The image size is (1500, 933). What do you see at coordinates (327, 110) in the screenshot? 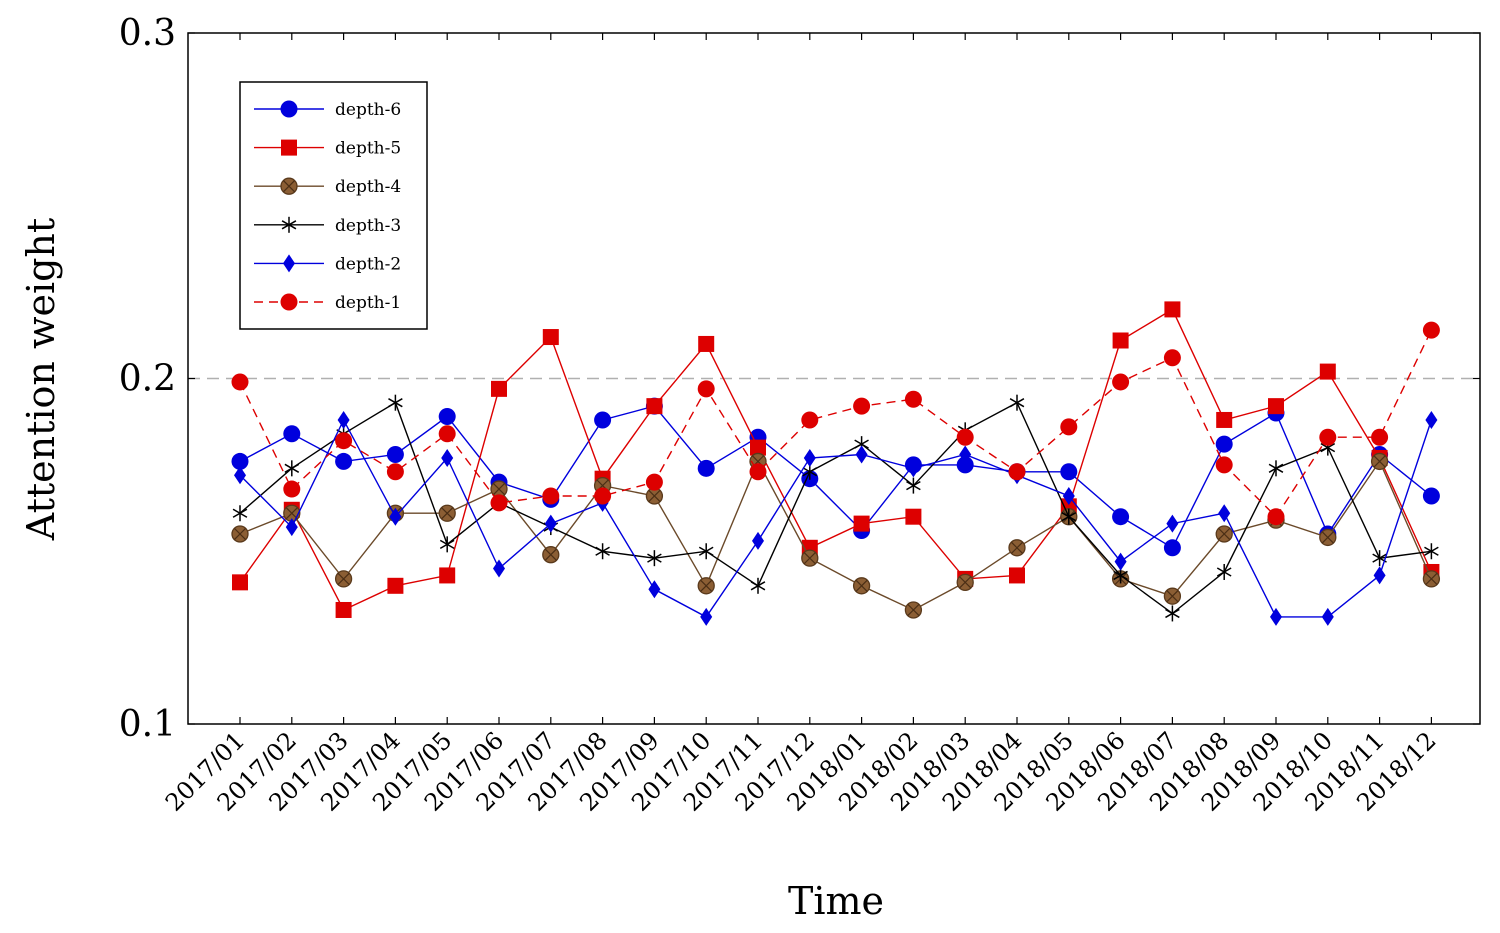
I see `legend-entry-depth-6: depth-6` at bounding box center [327, 110].